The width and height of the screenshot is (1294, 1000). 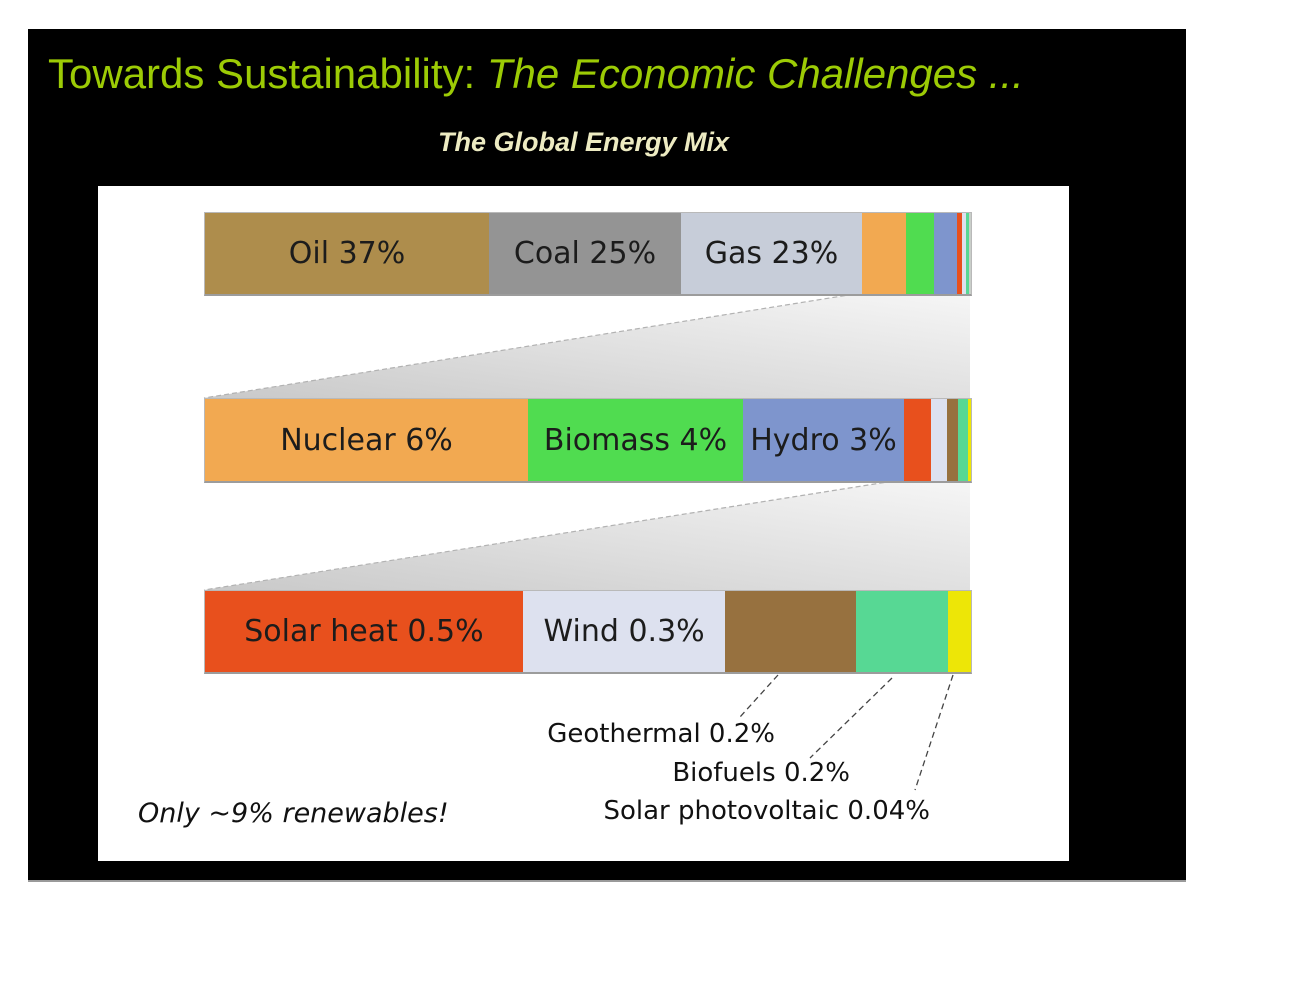 I want to click on bar-segment-biomass, so click(x=920, y=253).